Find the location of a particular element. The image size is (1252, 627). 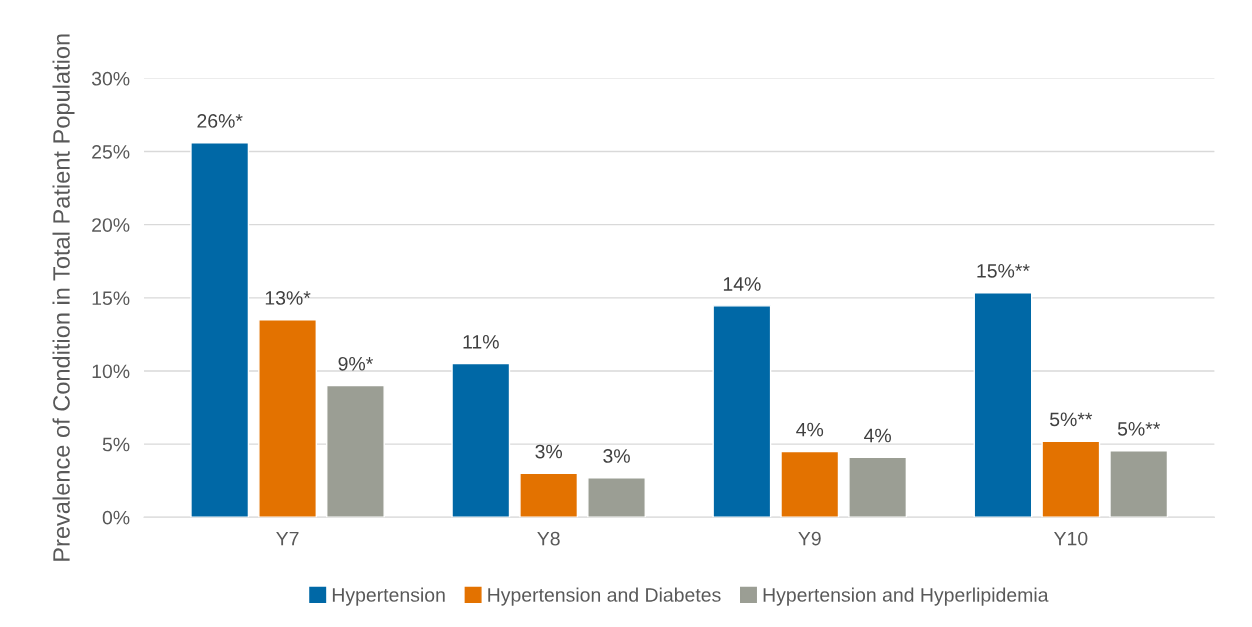

y-tick-label: 15% is located at coordinates (111, 298).